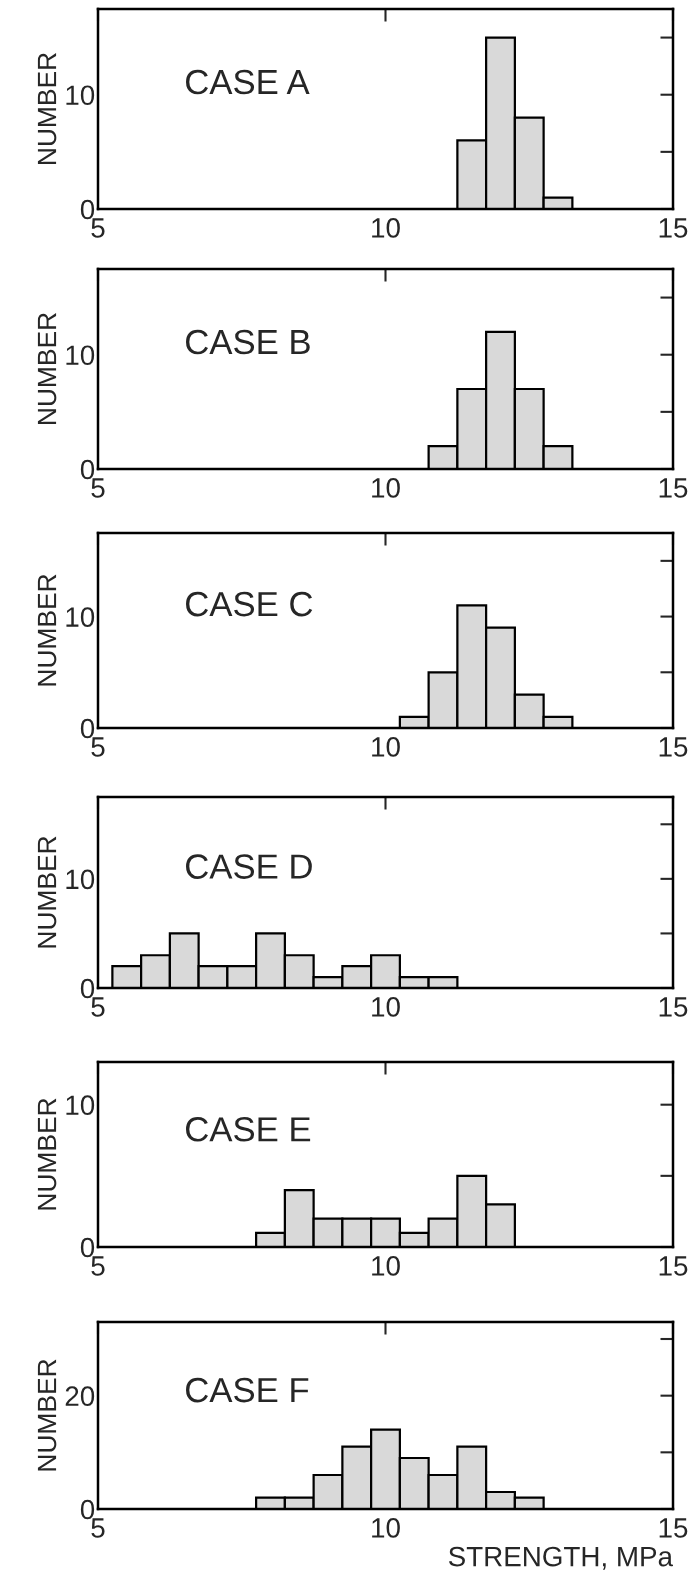  What do you see at coordinates (247, 1390) in the screenshot?
I see `annotation: CASE F` at bounding box center [247, 1390].